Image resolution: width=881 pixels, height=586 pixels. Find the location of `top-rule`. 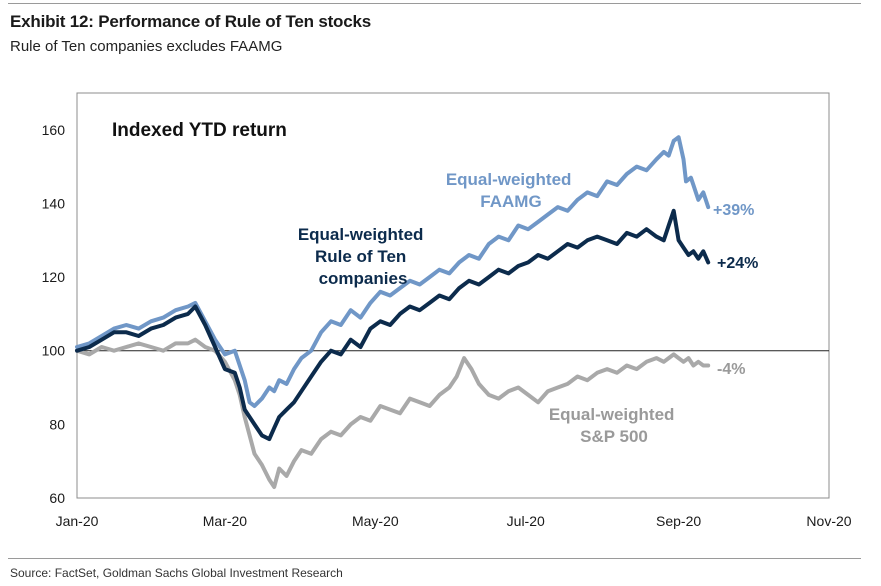

top-rule is located at coordinates (434, 3).